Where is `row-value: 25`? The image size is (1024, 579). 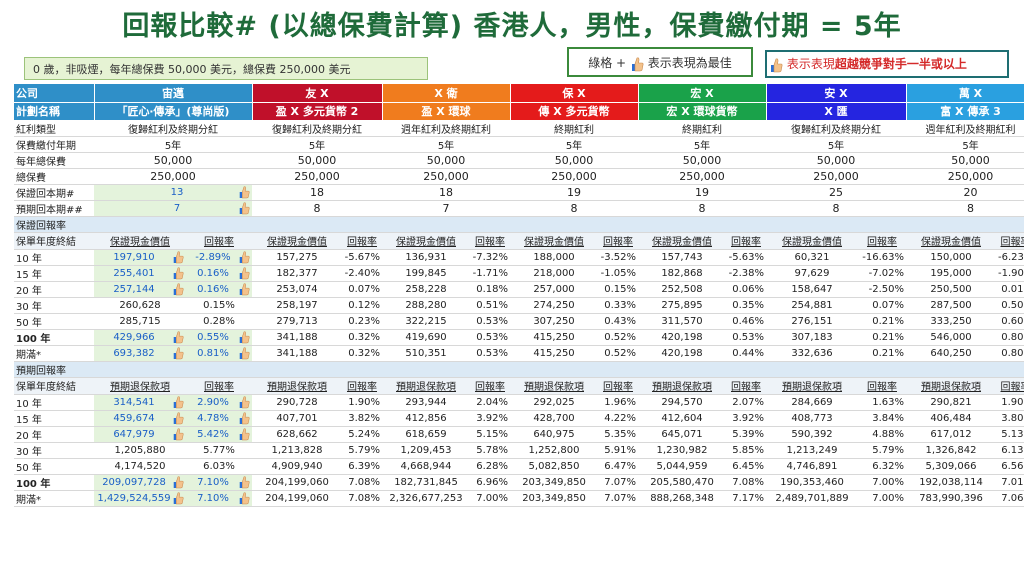
row-value: 25 is located at coordinates (836, 192).